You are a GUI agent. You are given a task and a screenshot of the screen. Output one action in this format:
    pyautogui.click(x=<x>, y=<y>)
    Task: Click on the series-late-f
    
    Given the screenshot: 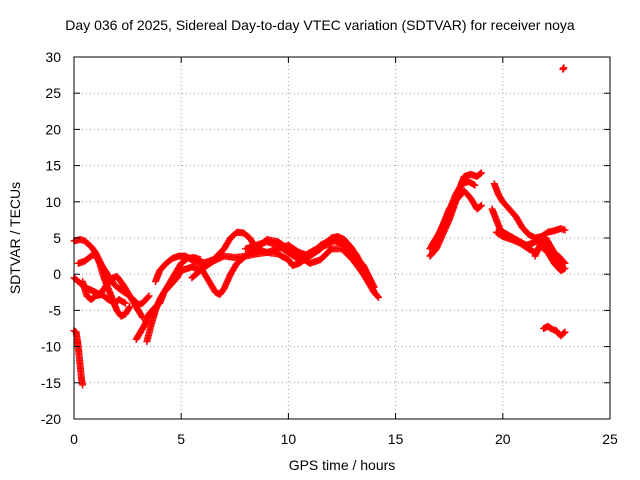 What is the action you would take?
    pyautogui.click(x=530, y=251)
    